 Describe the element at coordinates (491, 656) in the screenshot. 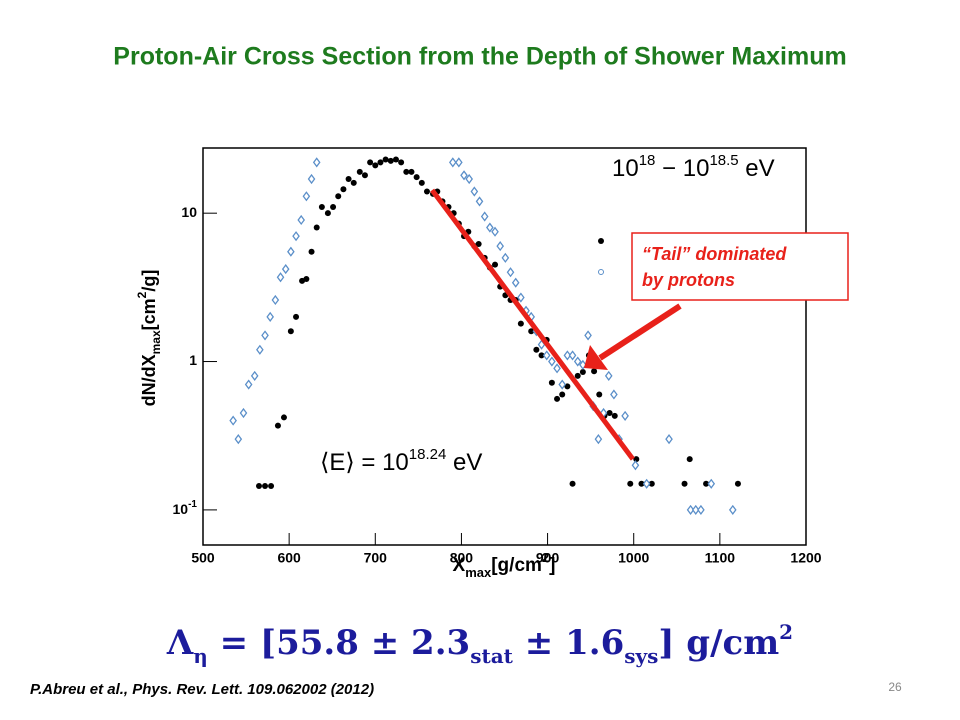

I see `text-part: stat` at that location.